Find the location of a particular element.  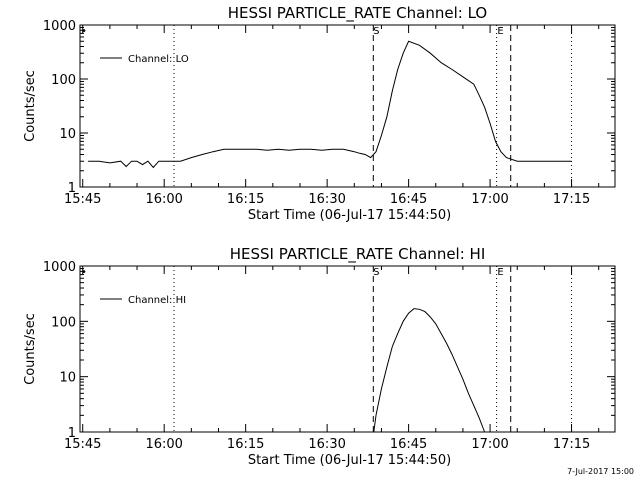

chart-title: HESSI PARTICLE_RATE Channel: LO is located at coordinates (357, 13).